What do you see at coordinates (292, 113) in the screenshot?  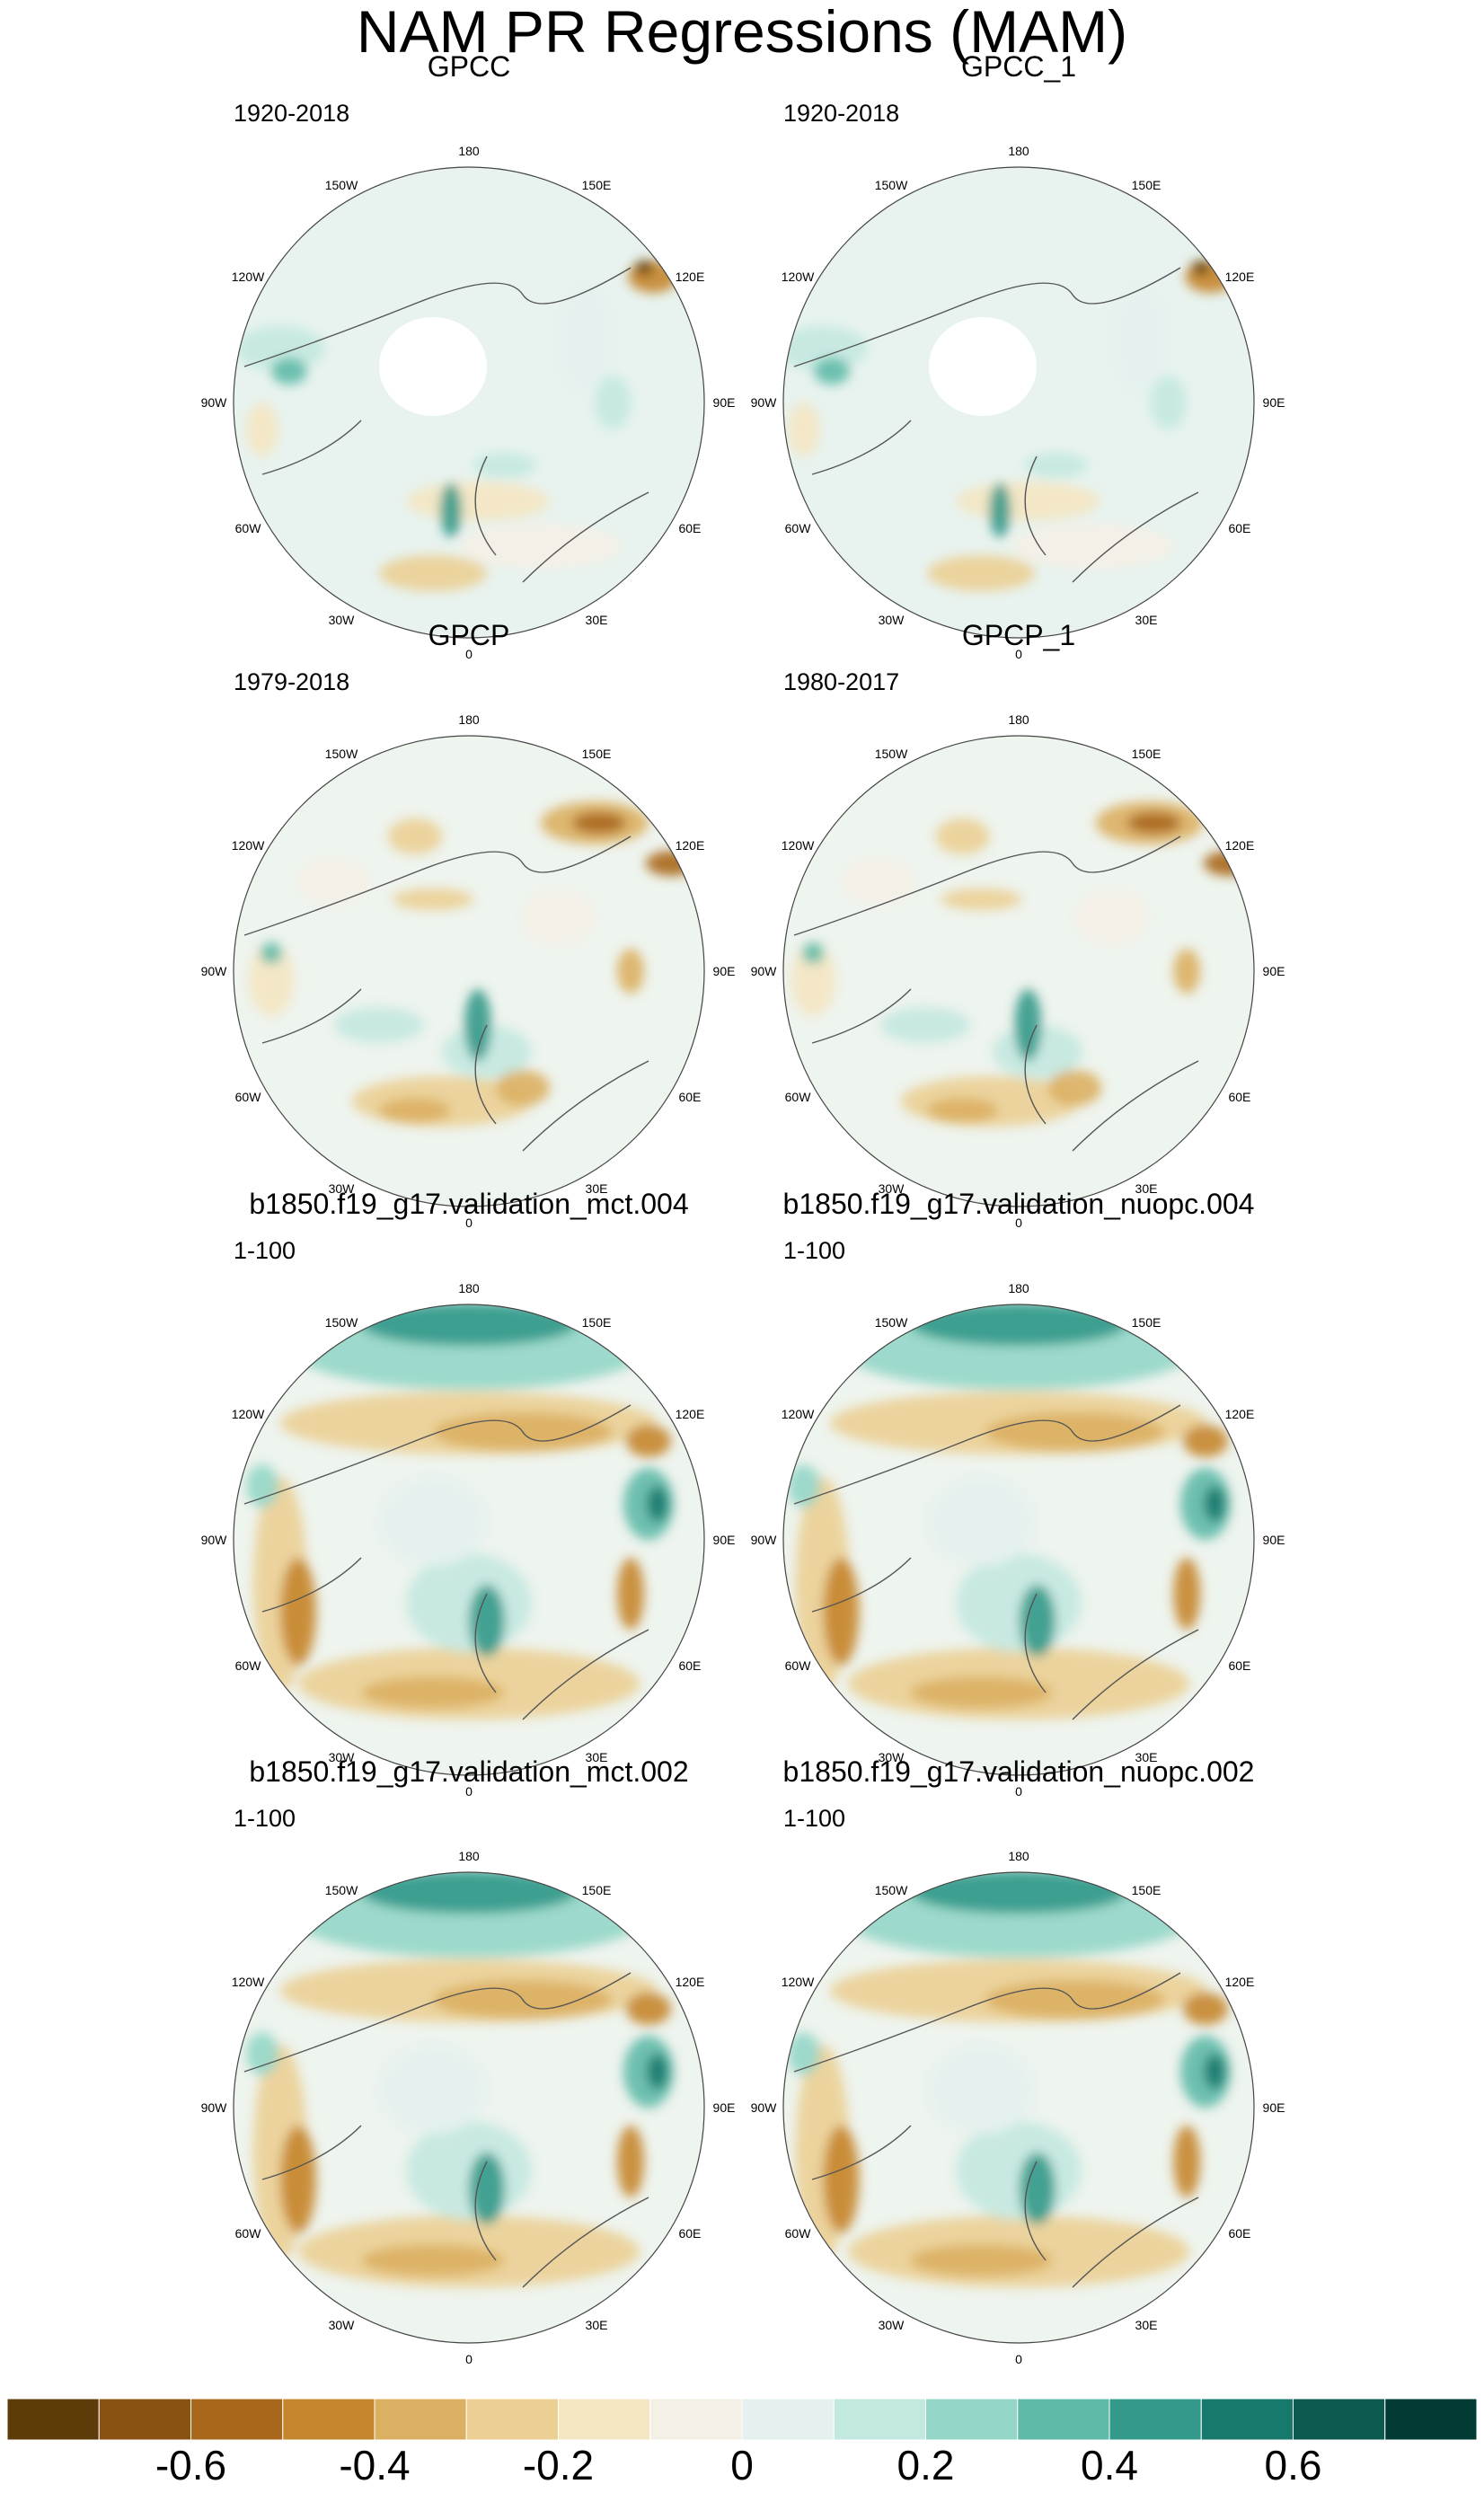 I see `panel-period: 1920-2018` at bounding box center [292, 113].